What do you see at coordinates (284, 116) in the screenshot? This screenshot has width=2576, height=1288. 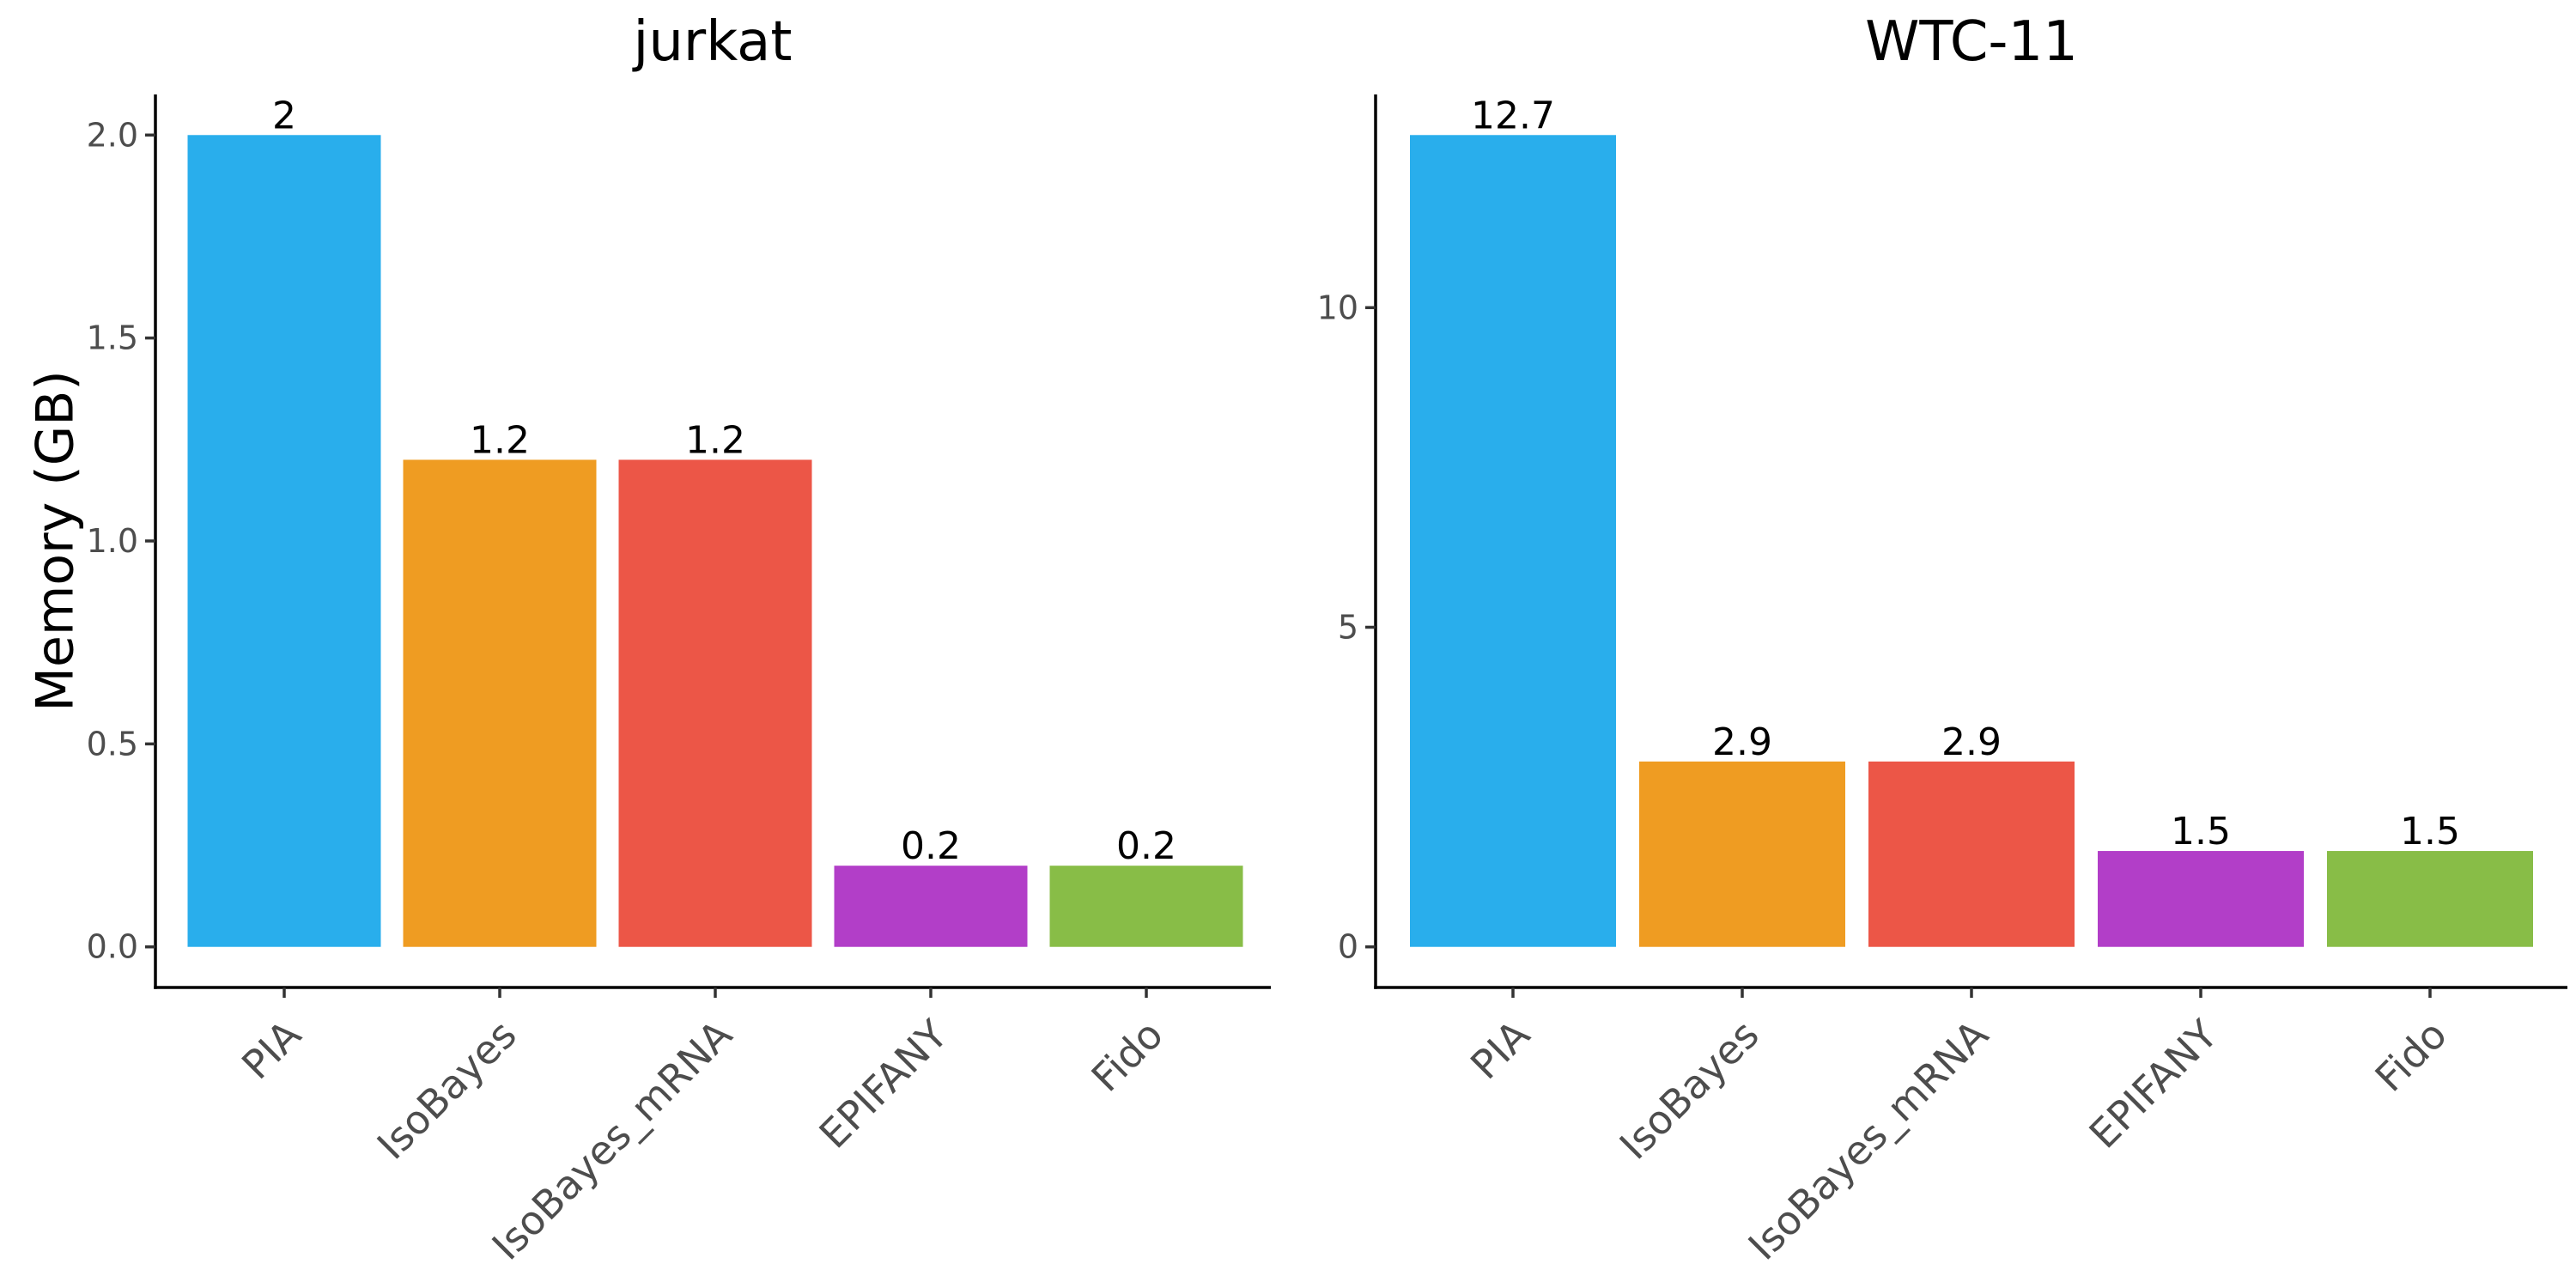 I see `data-label: 2` at bounding box center [284, 116].